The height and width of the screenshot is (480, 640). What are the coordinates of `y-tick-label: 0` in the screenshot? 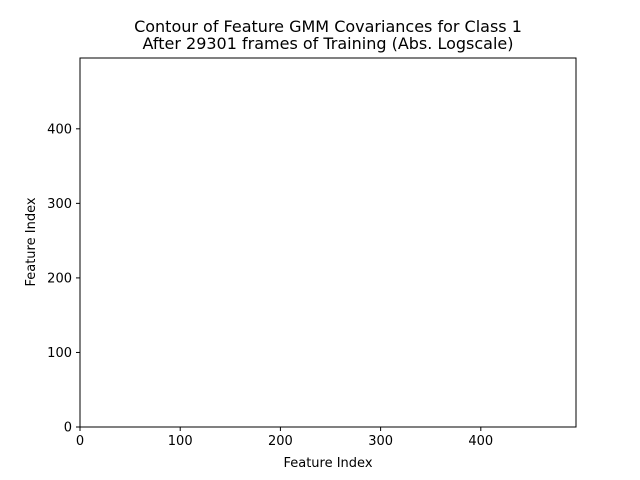 It's located at (68, 428).